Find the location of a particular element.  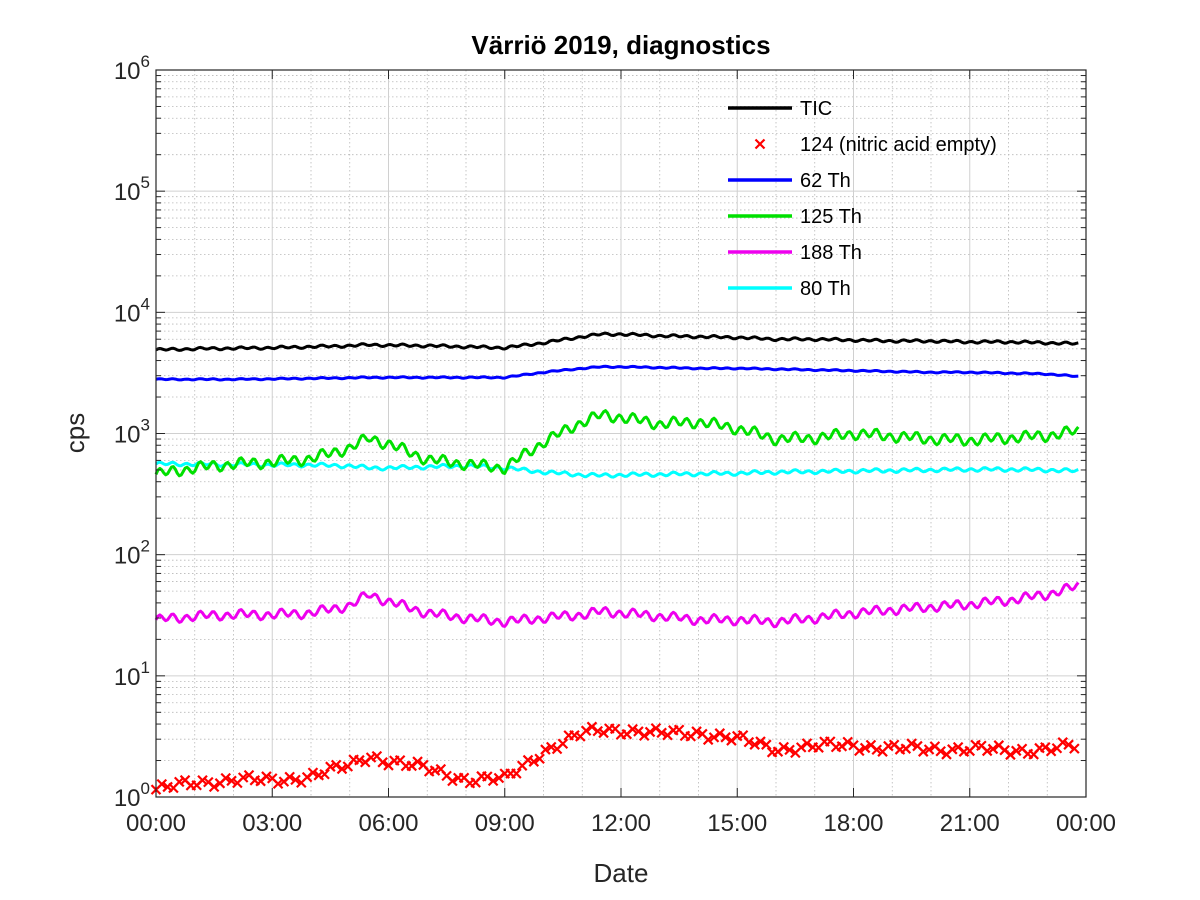

y-tick-label: 10⁶ is located at coordinates (132, 68).